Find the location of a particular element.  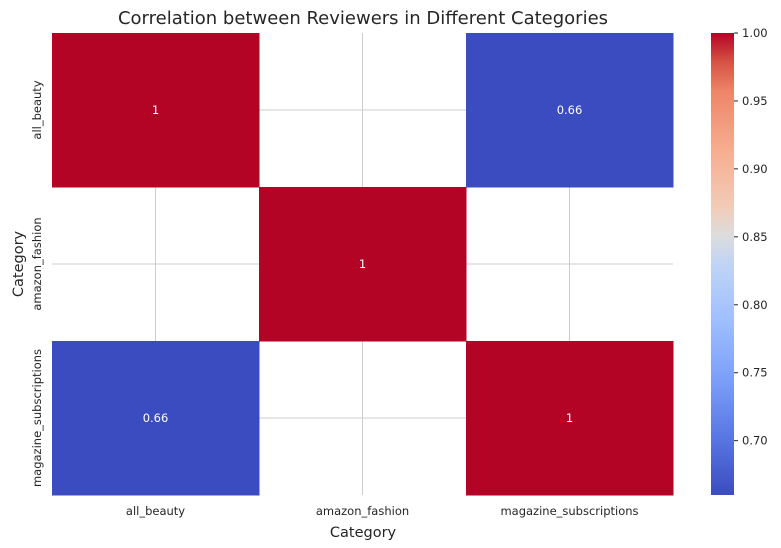

colorbar-tick-label: 0.75 is located at coordinates (755, 373).